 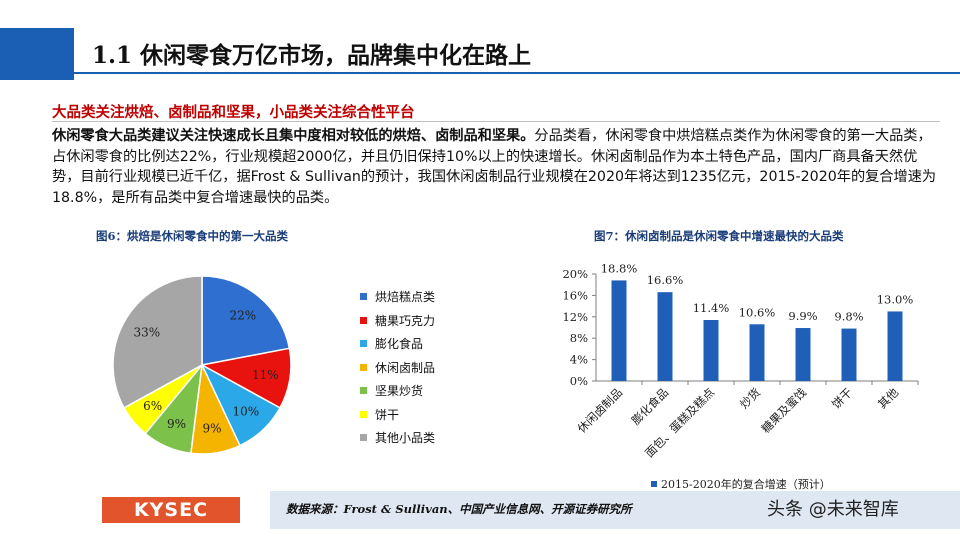 I want to click on x-tick-label: 休闲卤制品, so click(x=600, y=410).